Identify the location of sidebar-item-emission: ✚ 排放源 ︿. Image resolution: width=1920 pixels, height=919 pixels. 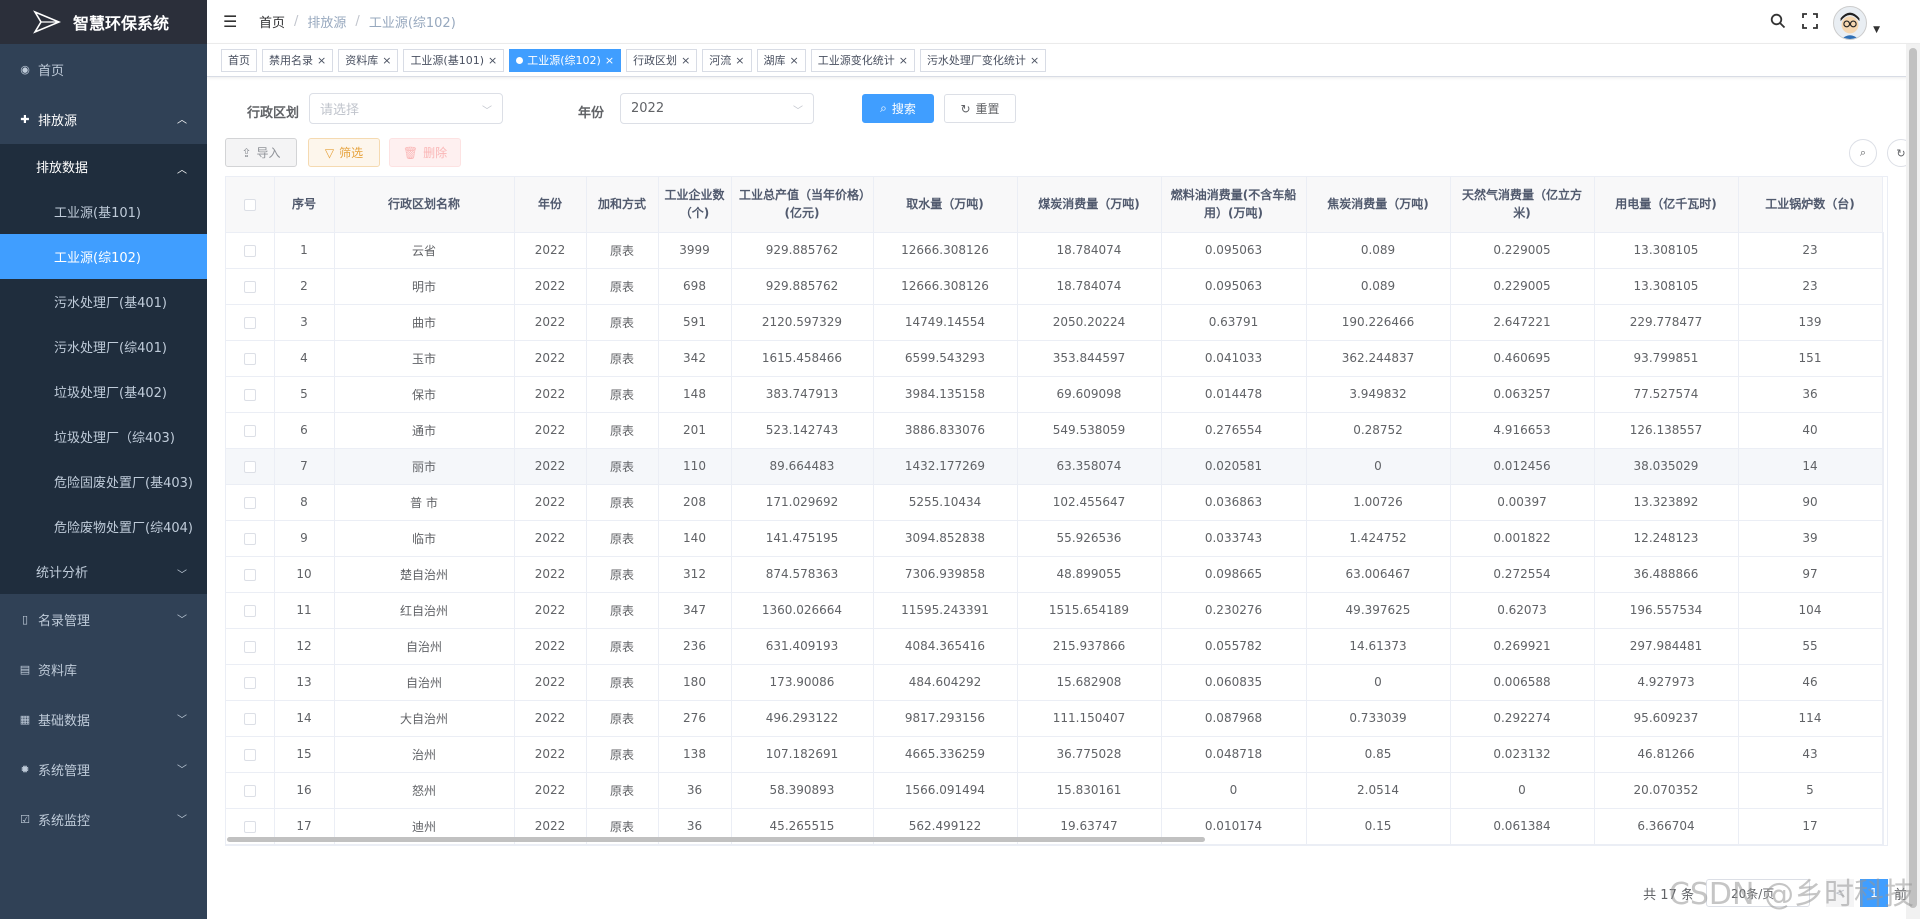
(103, 119).